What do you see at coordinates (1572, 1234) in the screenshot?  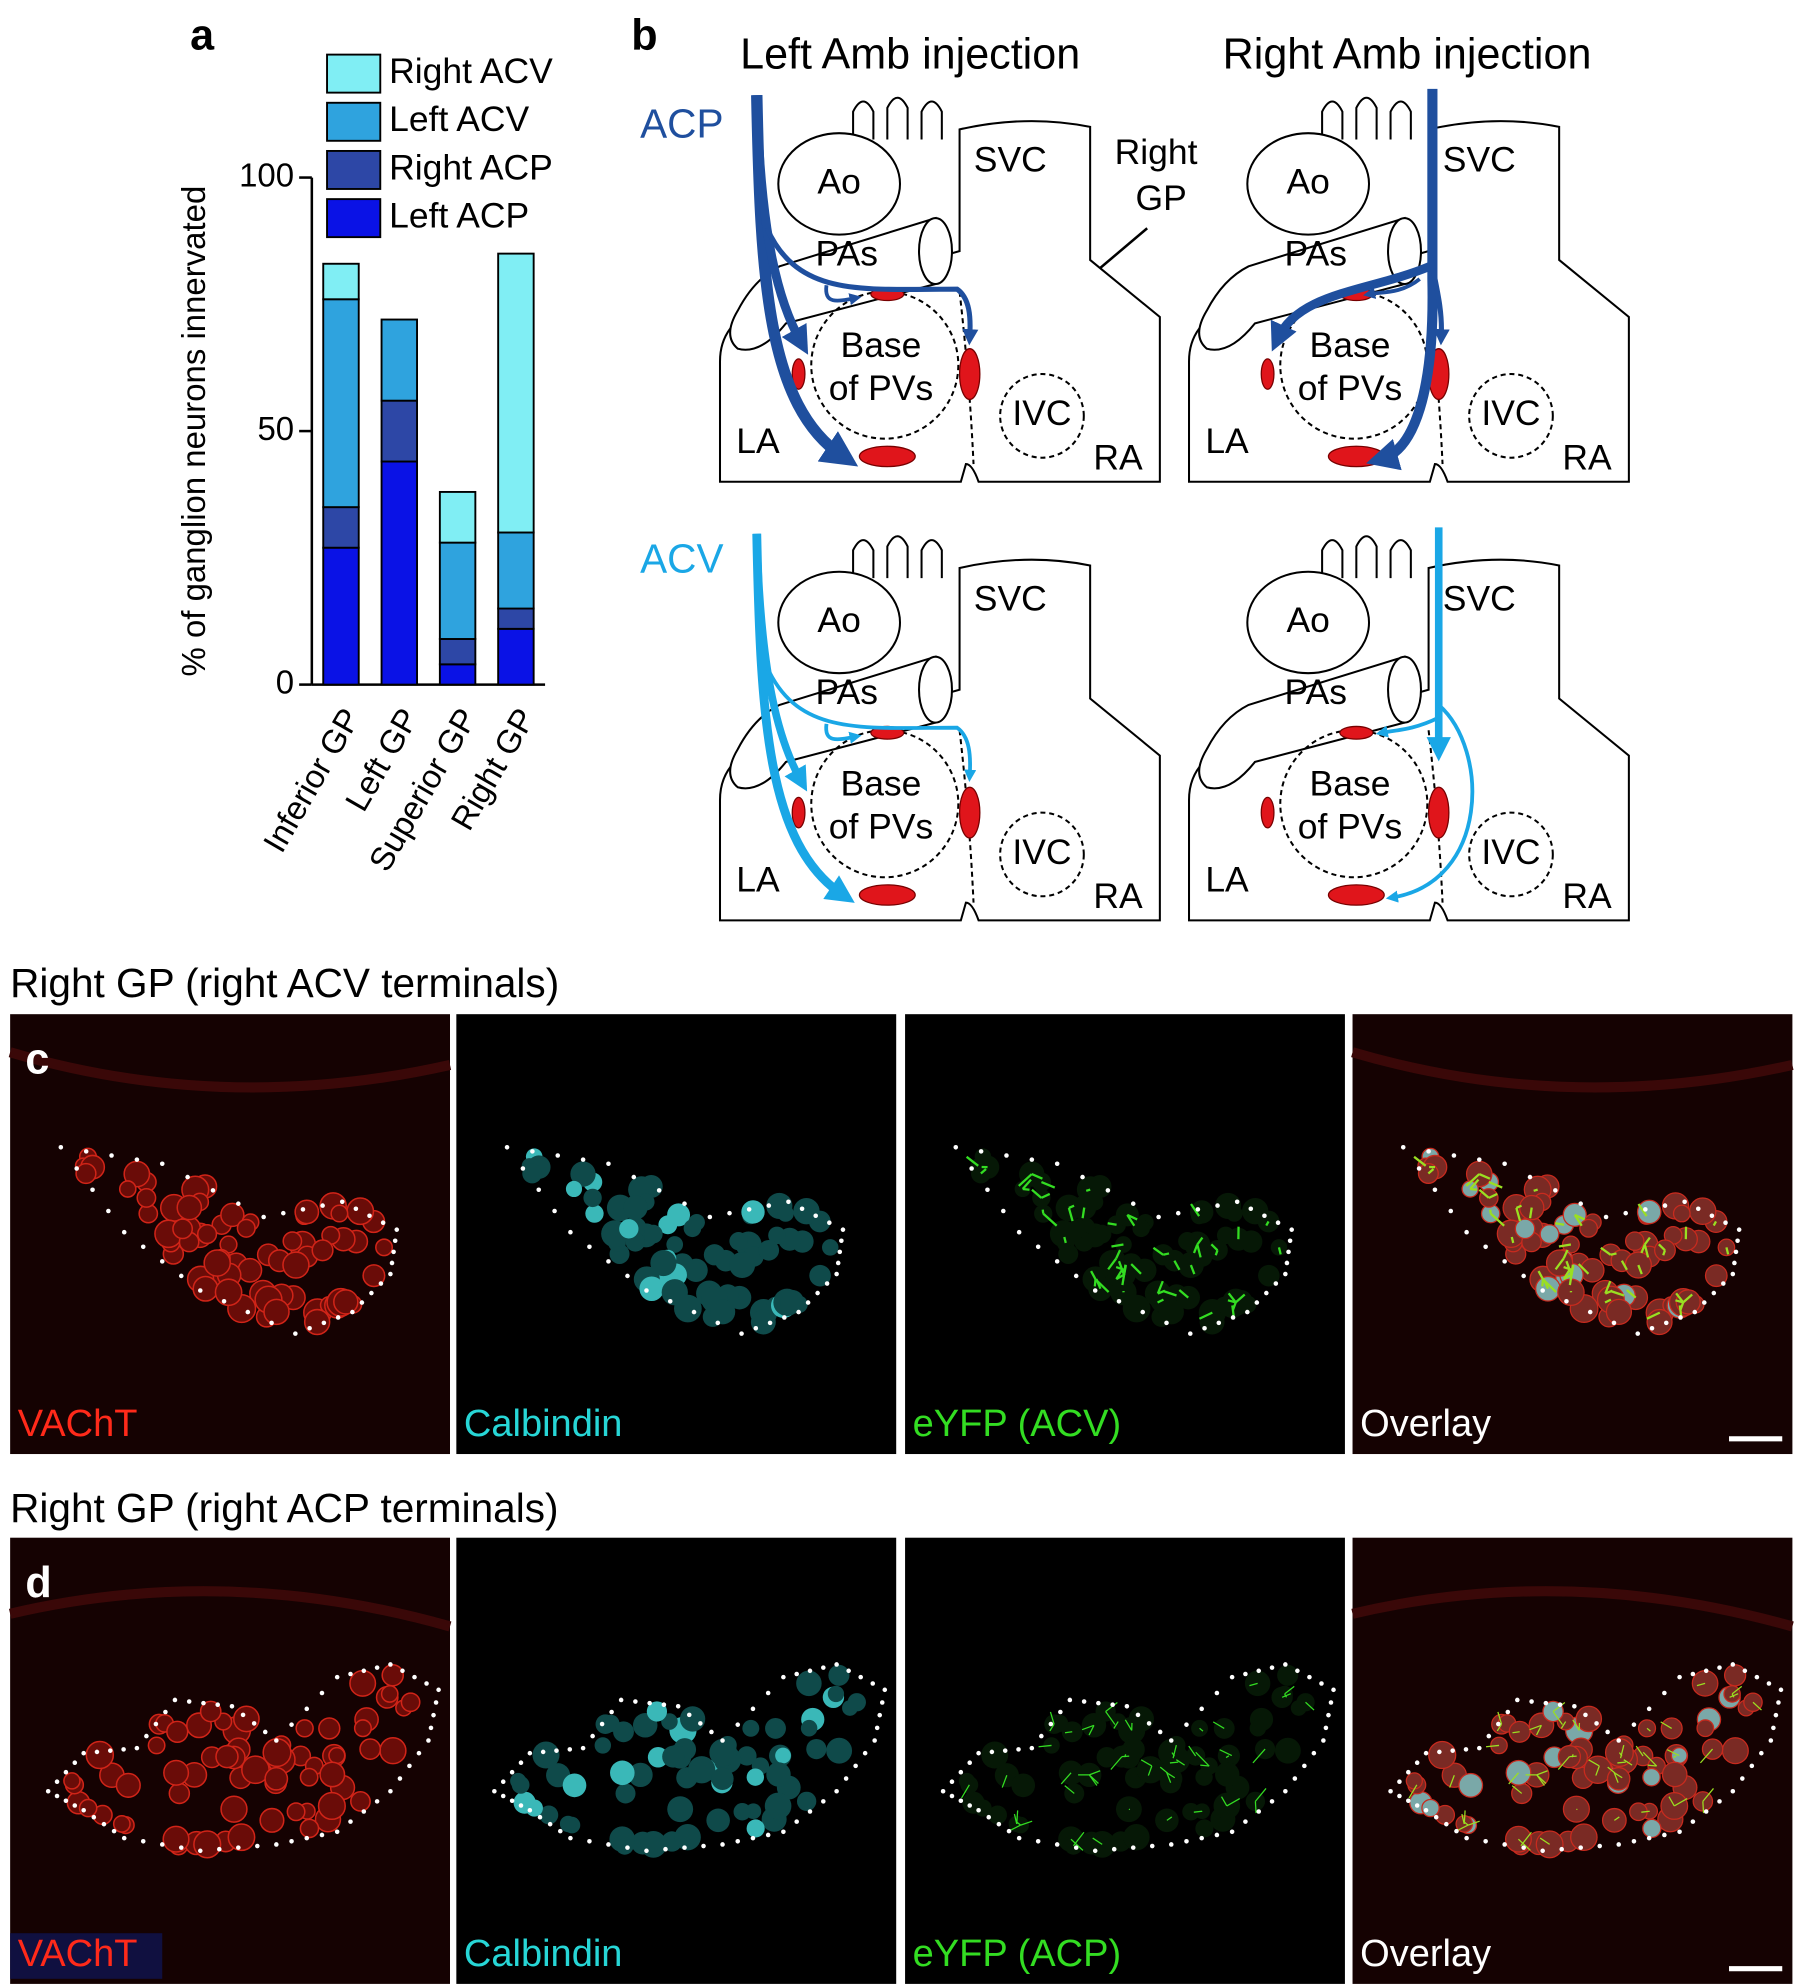 I see `micrograph: Overlay` at bounding box center [1572, 1234].